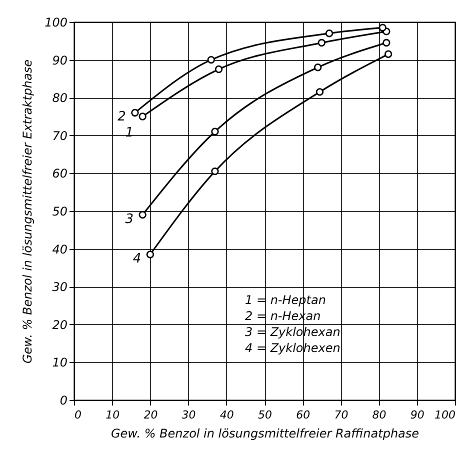 The height and width of the screenshot is (453, 464). Describe the element at coordinates (379, 415) in the screenshot. I see `x-tick-label: 80` at that location.